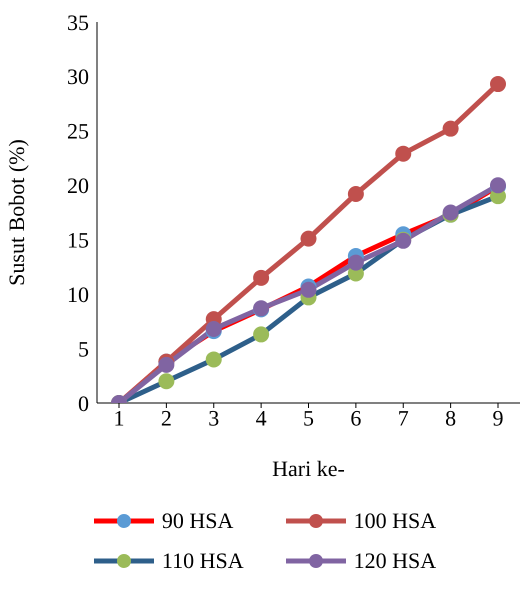  What do you see at coordinates (198, 521) in the screenshot?
I see `legend-label: 90 HSA` at bounding box center [198, 521].